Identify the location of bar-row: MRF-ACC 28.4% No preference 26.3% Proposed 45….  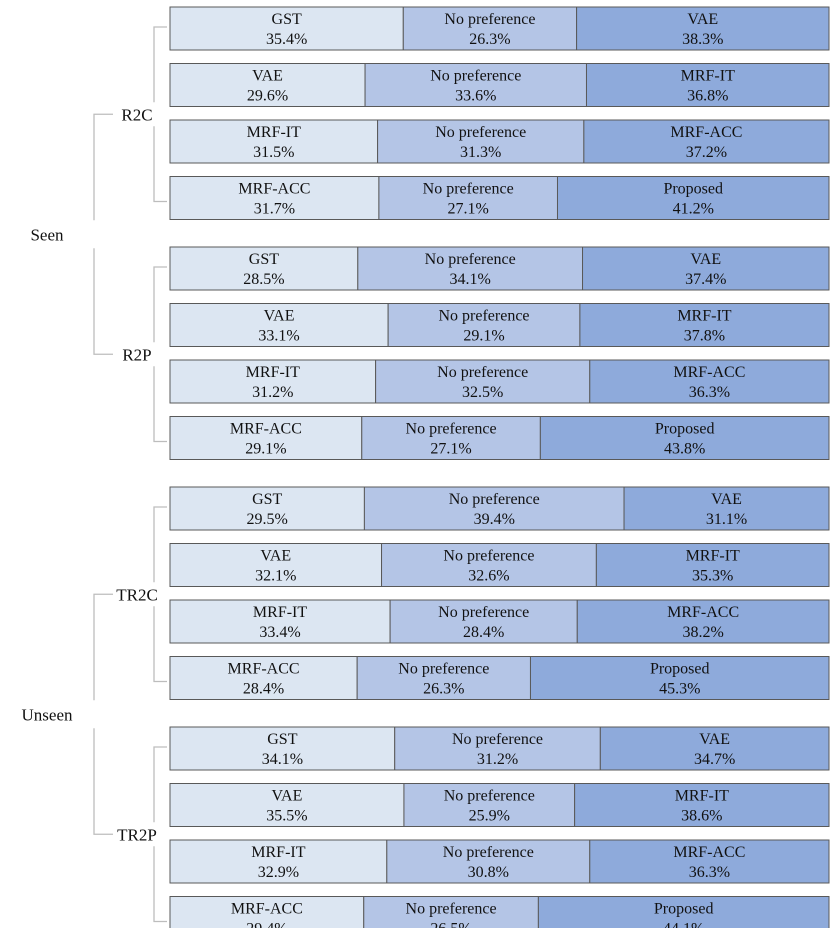
(499, 678).